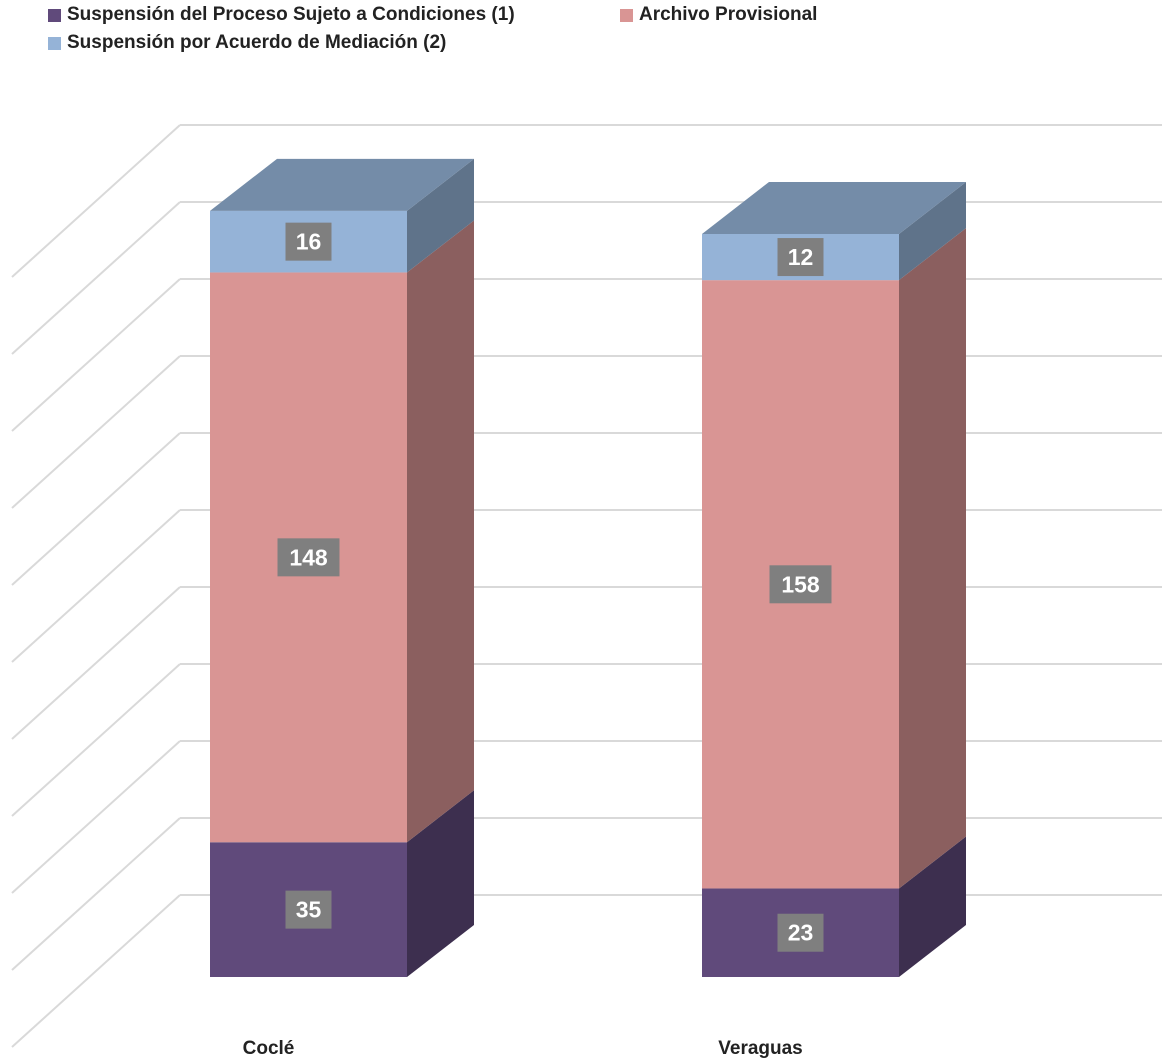 The image size is (1162, 1064). I want to click on data-label-1-1: 35, so click(309, 910).